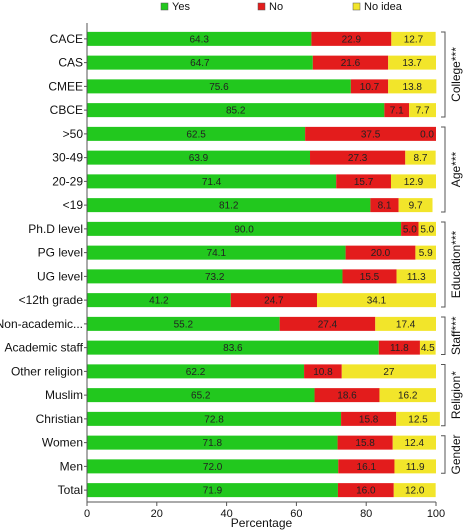 This screenshot has width=474, height=530. I want to click on x-tick-label: 40, so click(226, 514).